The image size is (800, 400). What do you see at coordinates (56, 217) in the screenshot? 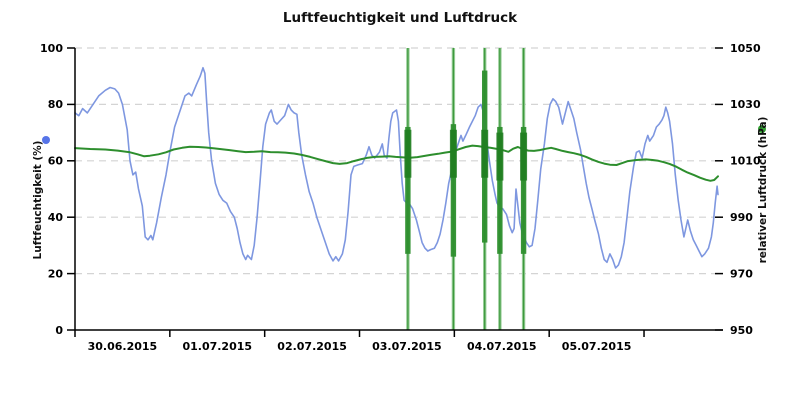
I see `left-tick-label-40: 40` at bounding box center [56, 217].